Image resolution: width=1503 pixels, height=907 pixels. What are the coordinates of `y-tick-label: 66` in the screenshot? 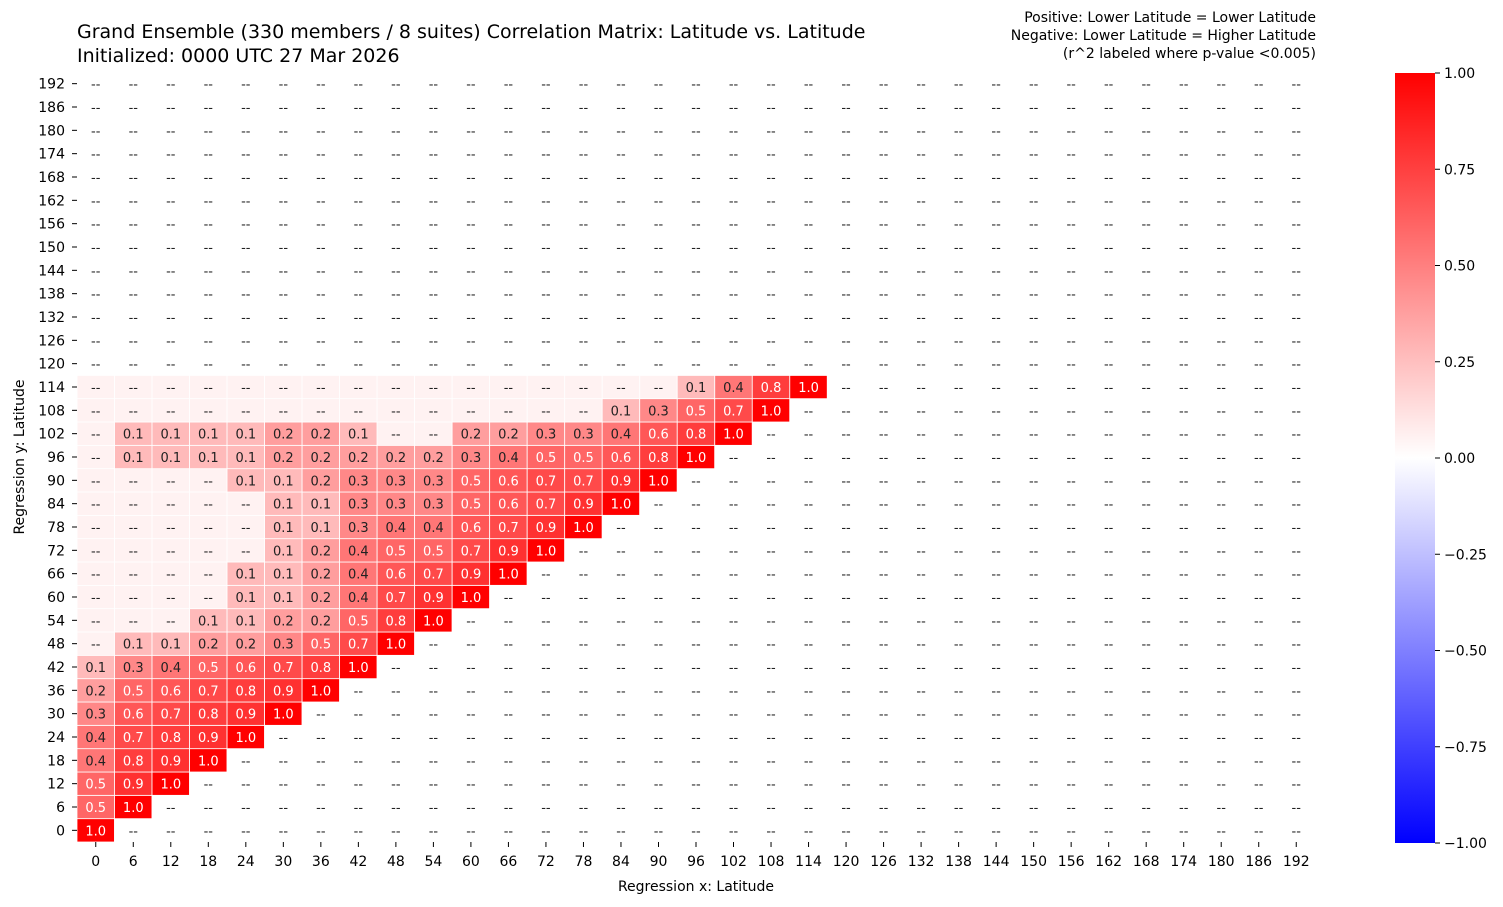 It's located at (56, 575).